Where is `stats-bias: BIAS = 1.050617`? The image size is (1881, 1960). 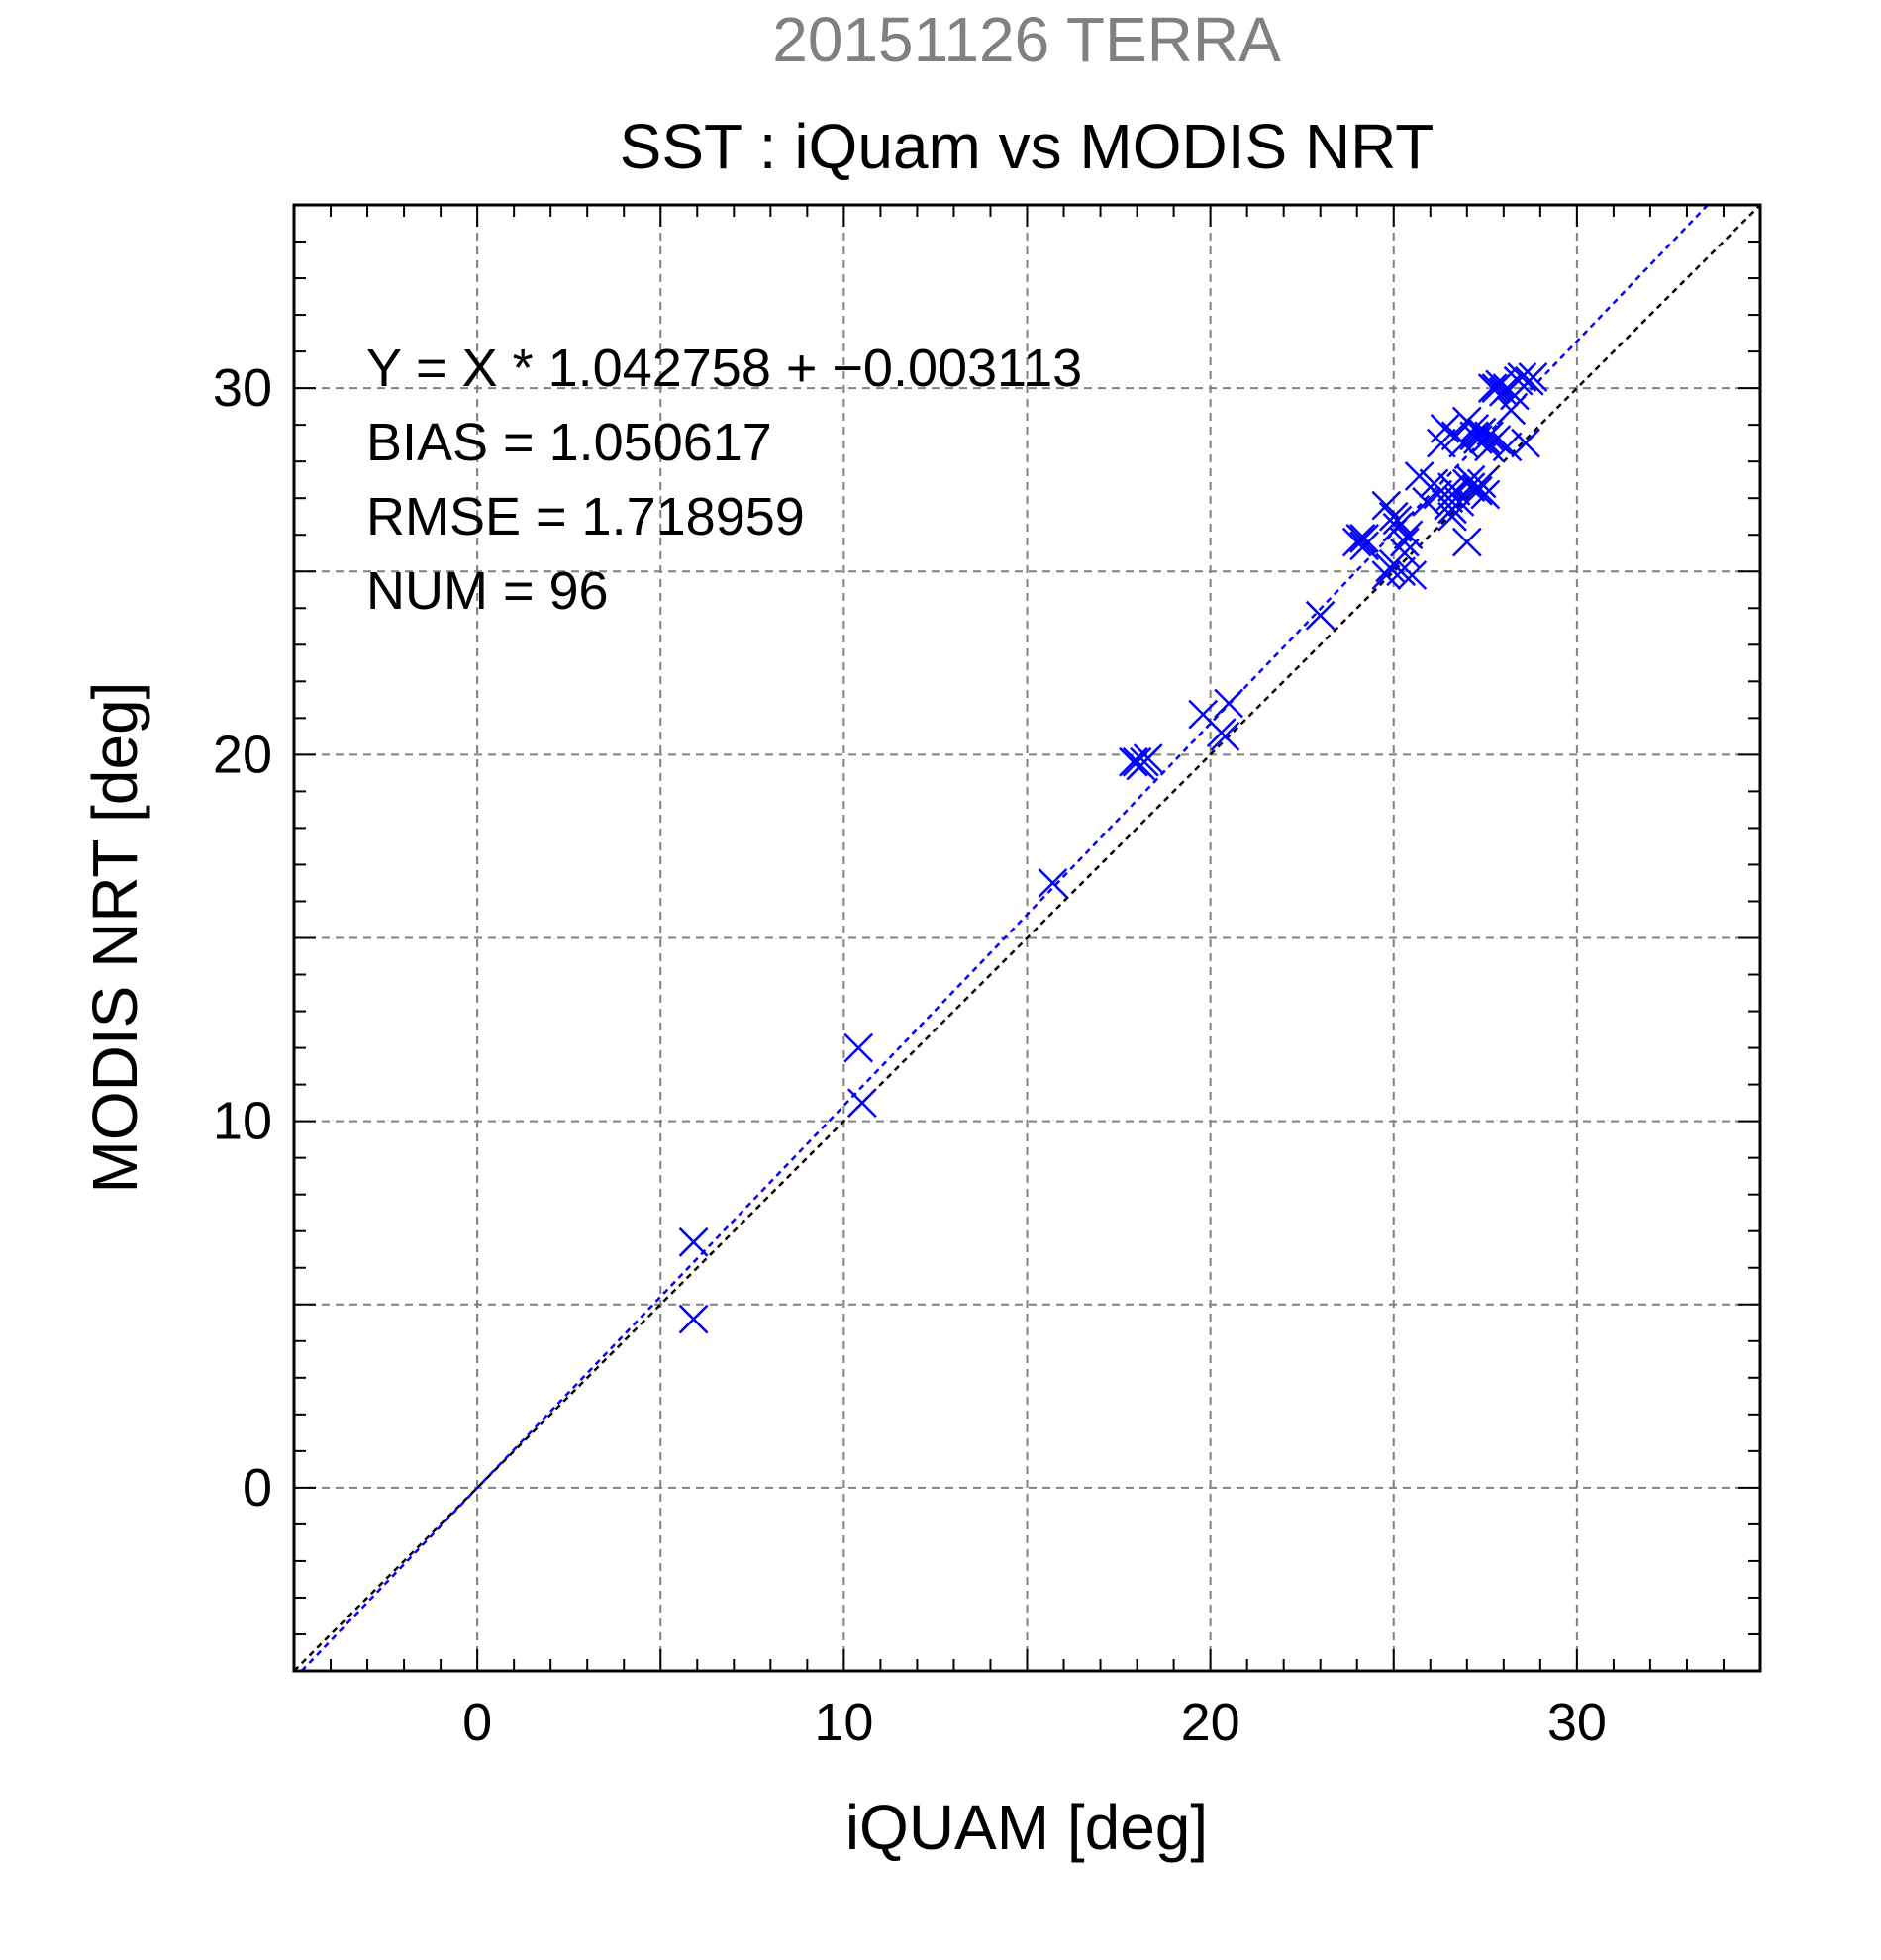 stats-bias: BIAS = 1.050617 is located at coordinates (569, 442).